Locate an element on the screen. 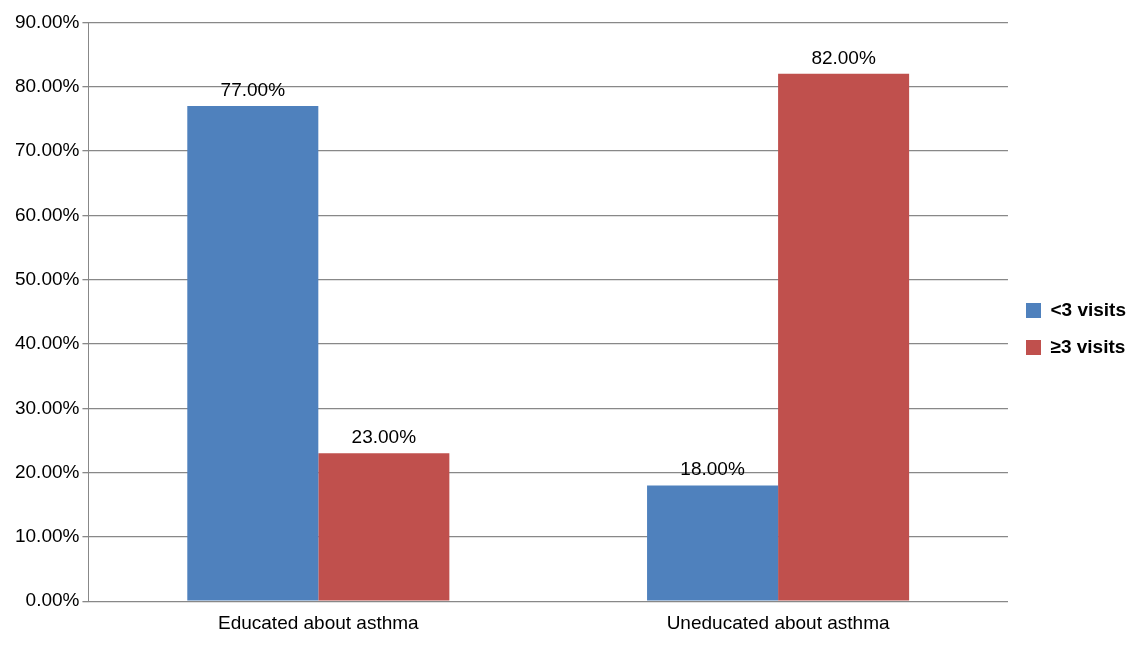 Image resolution: width=1148 pixels, height=646 pixels. y-tick-label: 20.00% is located at coordinates (47, 471).